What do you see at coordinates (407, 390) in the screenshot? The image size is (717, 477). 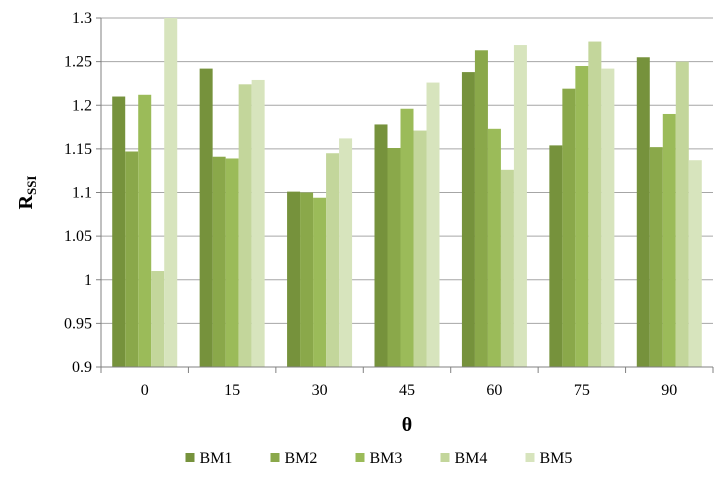 I see `x-tick-label: 45` at bounding box center [407, 390].